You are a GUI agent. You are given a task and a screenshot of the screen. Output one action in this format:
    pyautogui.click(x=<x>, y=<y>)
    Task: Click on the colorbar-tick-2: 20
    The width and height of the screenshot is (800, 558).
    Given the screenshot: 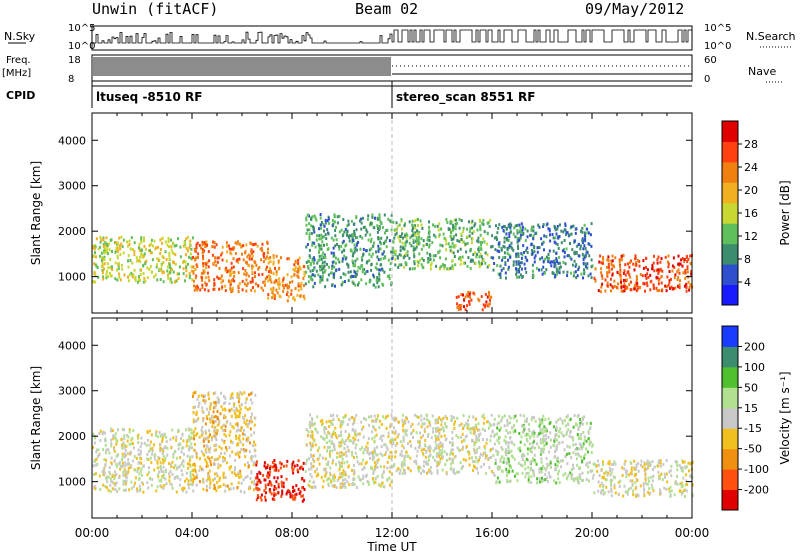 What is the action you would take?
    pyautogui.click(x=751, y=190)
    